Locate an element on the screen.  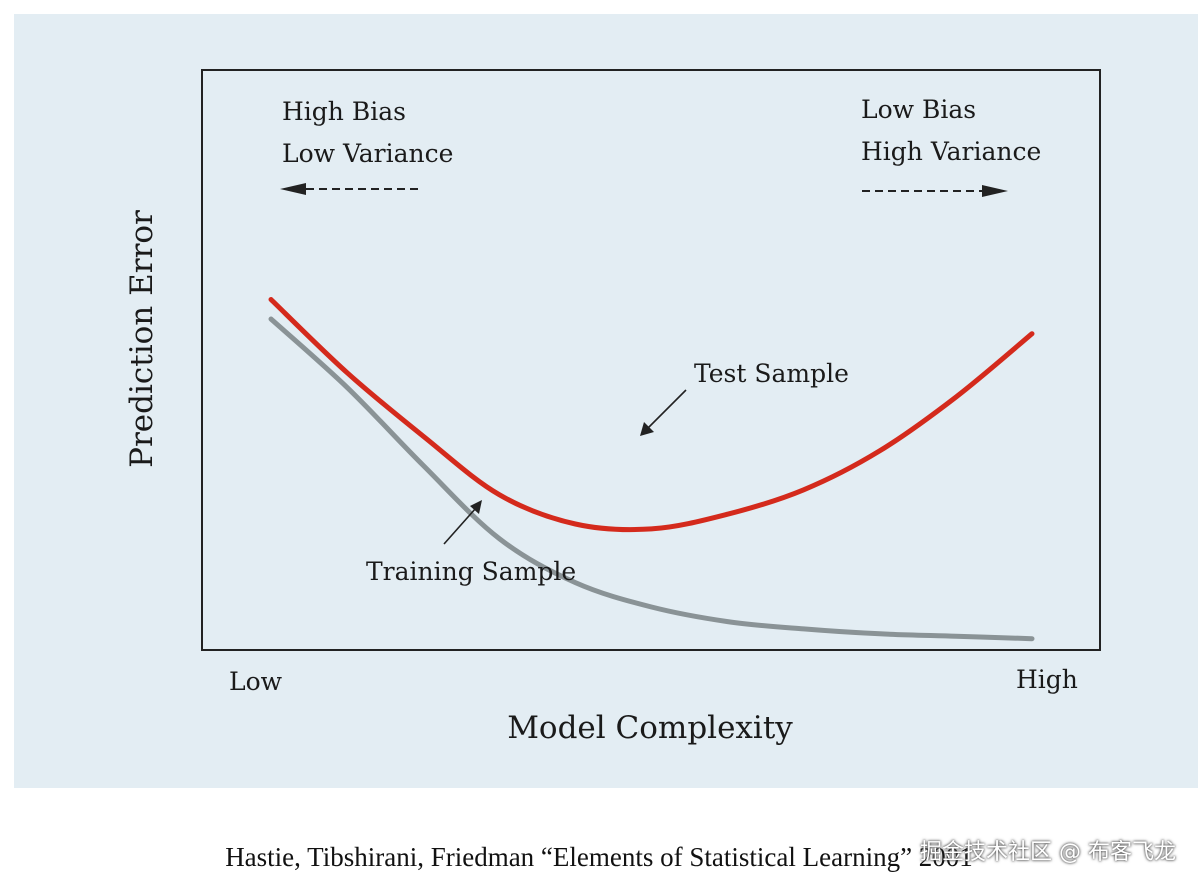
watermark: 掘金技术社区 @ 布客飞龙 is located at coordinates (1048, 852).